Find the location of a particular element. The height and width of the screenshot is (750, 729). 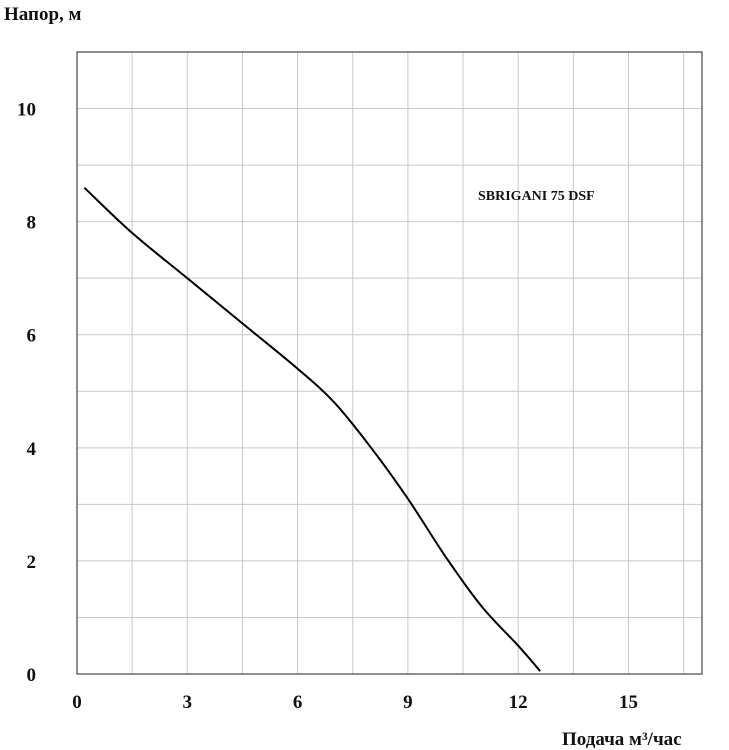

y-tick-label: 4 is located at coordinates (32, 449).